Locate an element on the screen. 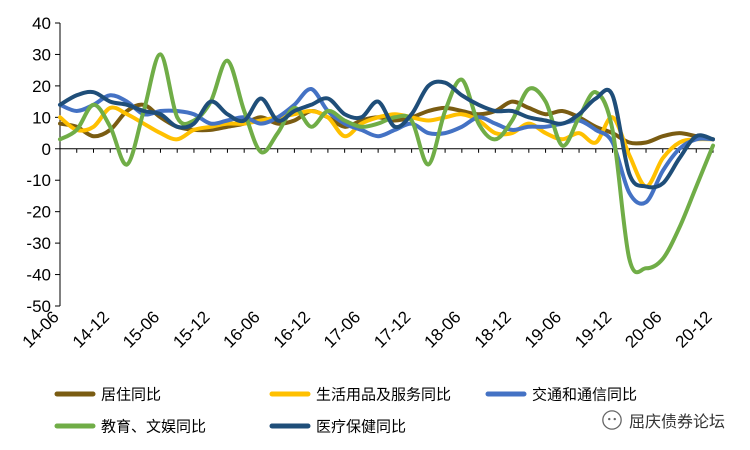  x-tick-label: 15-06 is located at coordinates (141, 329).